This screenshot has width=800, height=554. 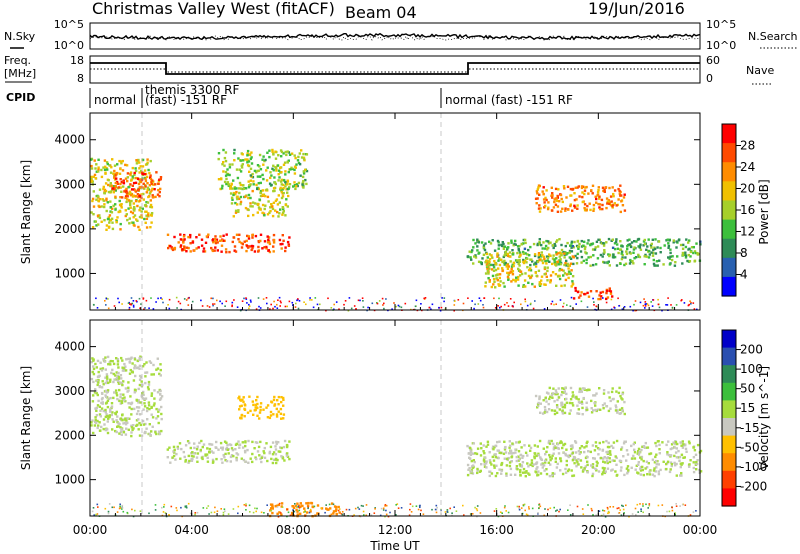 I want to click on power-colorbar-label: Power [dB], so click(x=764, y=211).